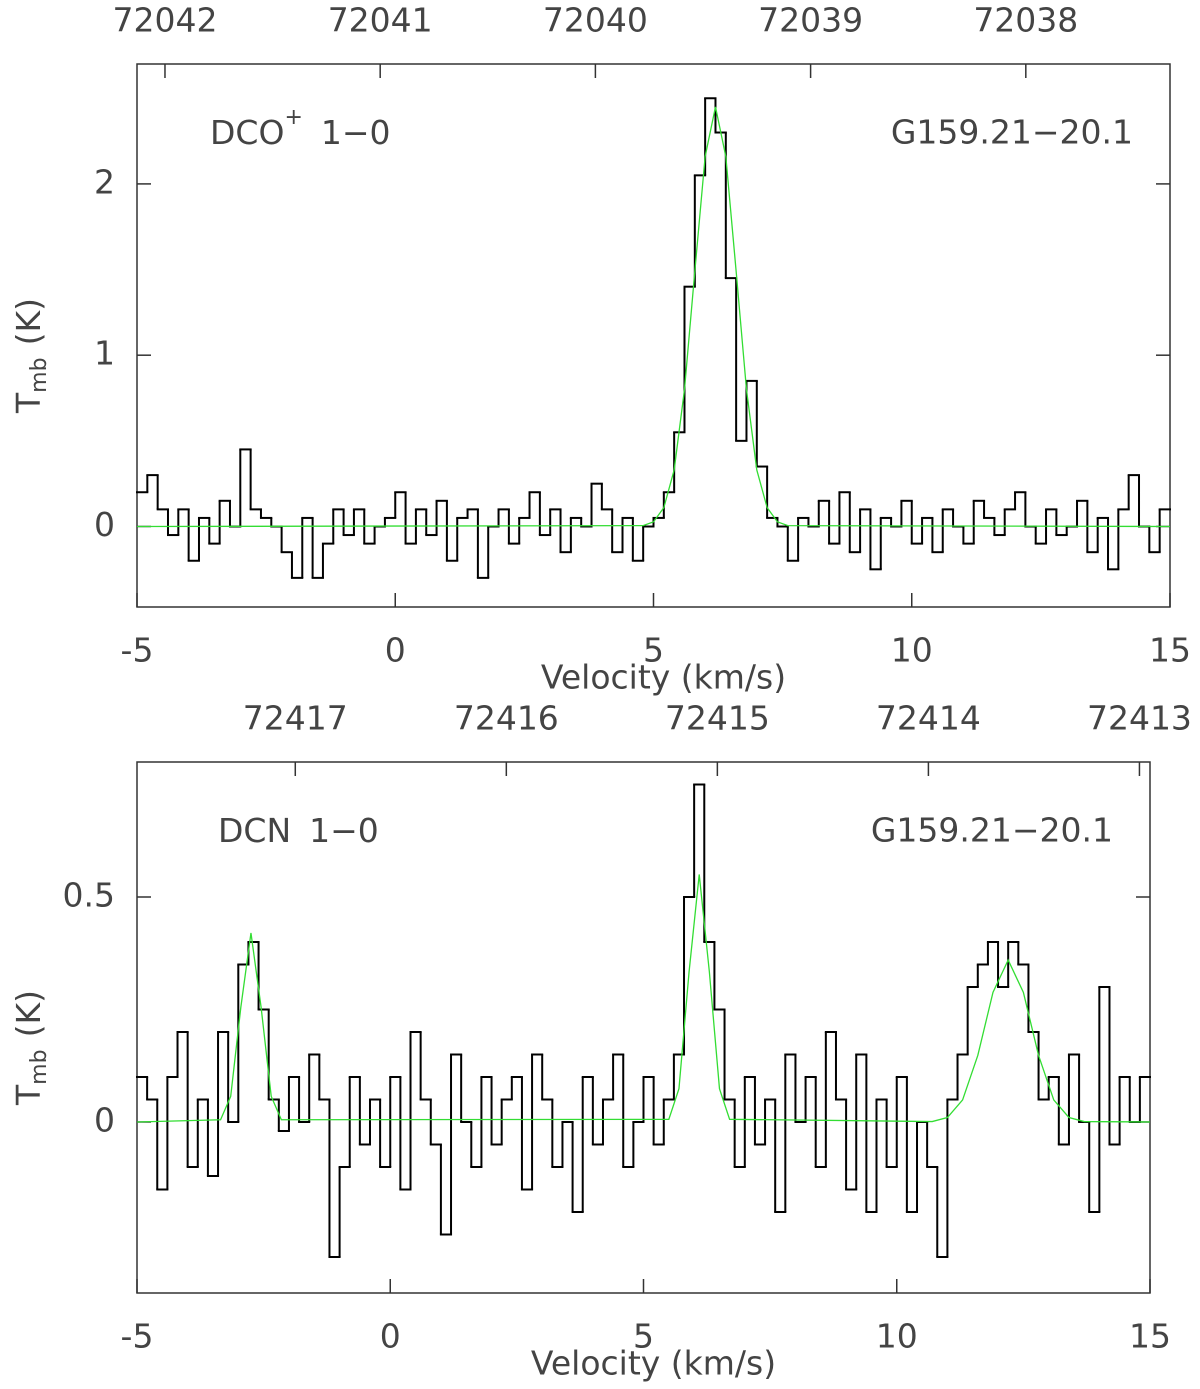 This screenshot has width=1200, height=1389. I want to click on x2-tick-label: 72415, so click(717, 718).